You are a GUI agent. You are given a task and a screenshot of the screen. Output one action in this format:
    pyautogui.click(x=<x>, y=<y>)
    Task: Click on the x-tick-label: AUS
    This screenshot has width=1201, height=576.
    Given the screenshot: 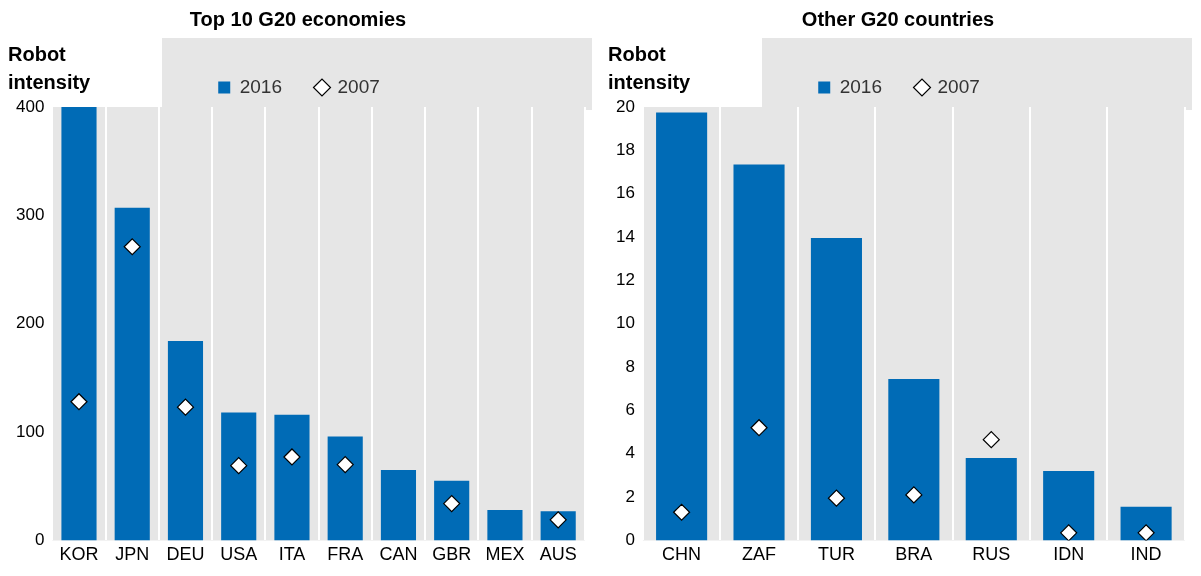 What is the action you would take?
    pyautogui.click(x=558, y=554)
    